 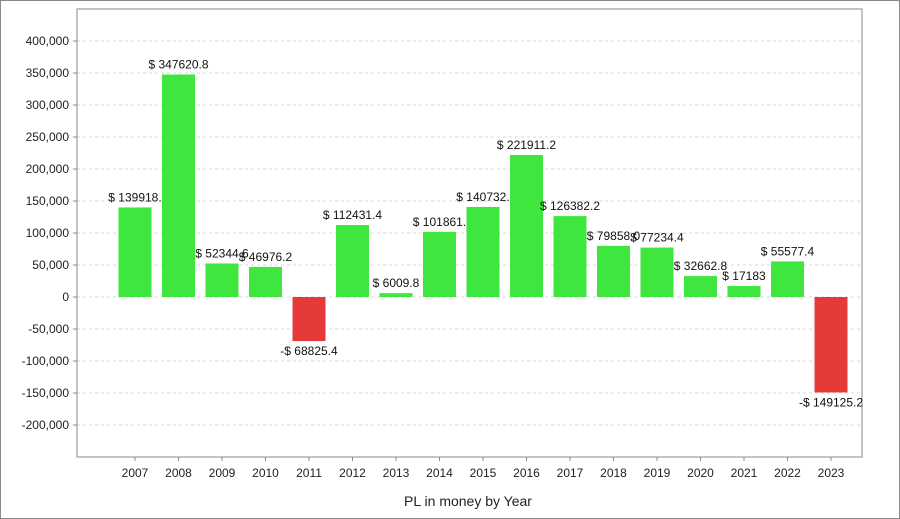 I want to click on x-tick-label: 2019, so click(x=657, y=473).